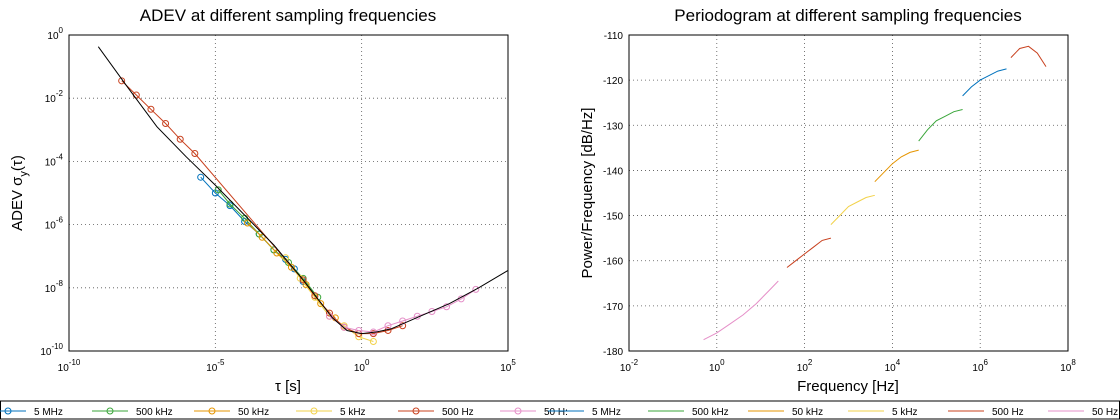 The width and height of the screenshot is (1120, 420). What do you see at coordinates (288, 15) in the screenshot?
I see `adev-title: ADEV at different sampling frequencies` at bounding box center [288, 15].